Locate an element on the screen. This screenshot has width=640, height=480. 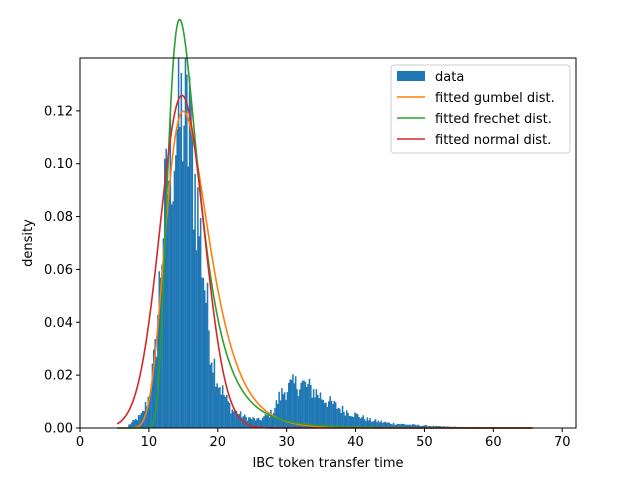
y-axis-label: density is located at coordinates (28, 243).